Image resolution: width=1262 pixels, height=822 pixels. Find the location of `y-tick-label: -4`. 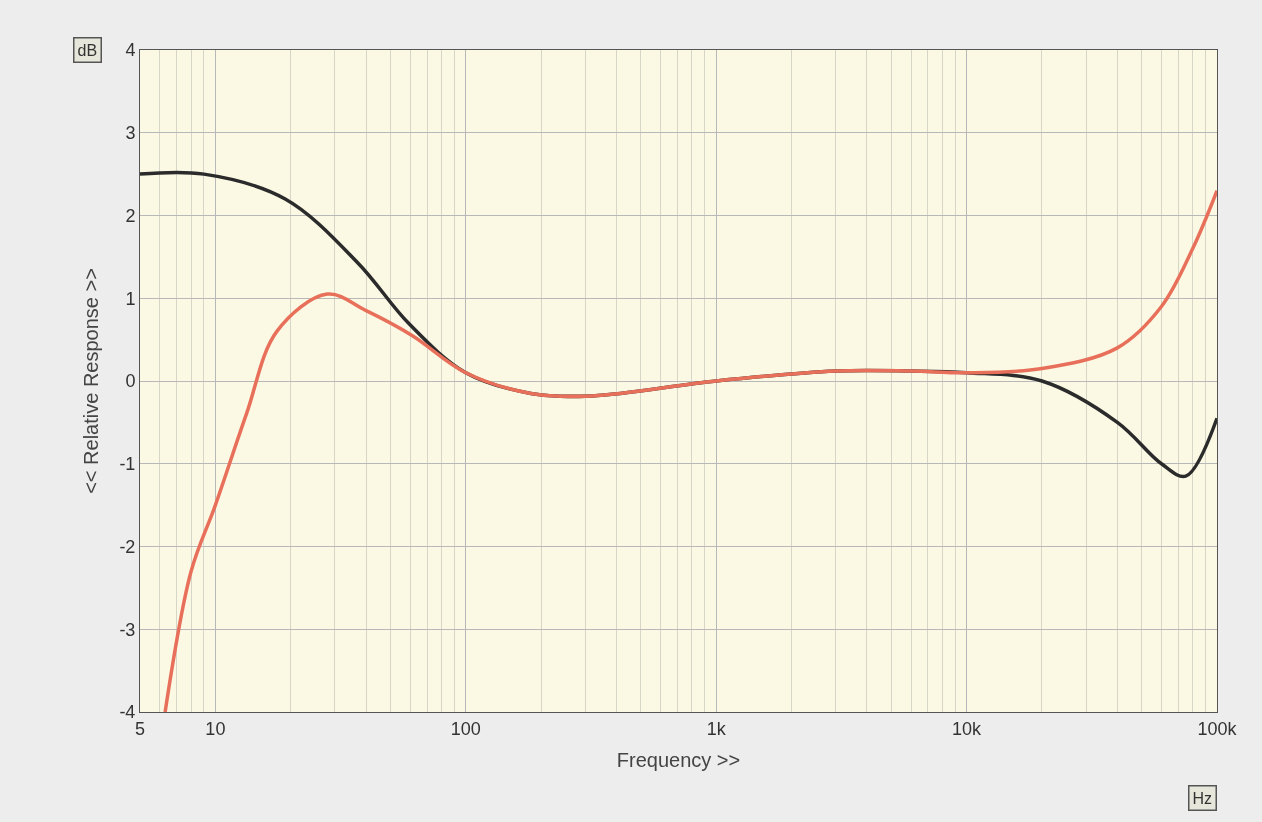

y-tick-label: -4 is located at coordinates (127, 712).